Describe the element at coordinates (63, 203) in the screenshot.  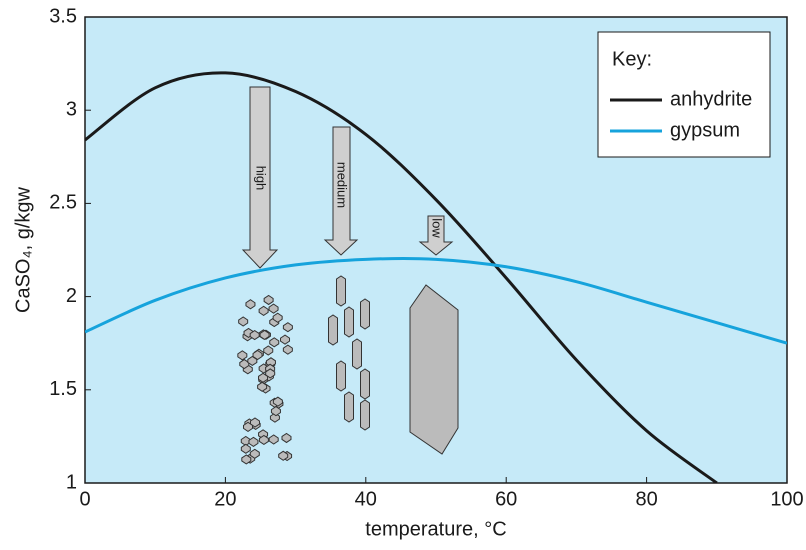
I see `y-tick-label: 2.5` at that location.